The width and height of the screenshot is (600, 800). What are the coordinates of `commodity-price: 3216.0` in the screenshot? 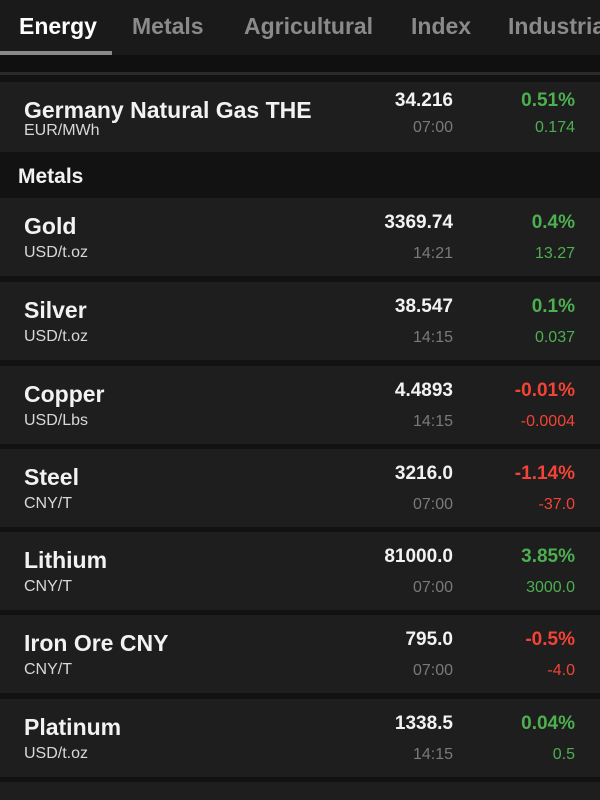 It's located at (423, 473).